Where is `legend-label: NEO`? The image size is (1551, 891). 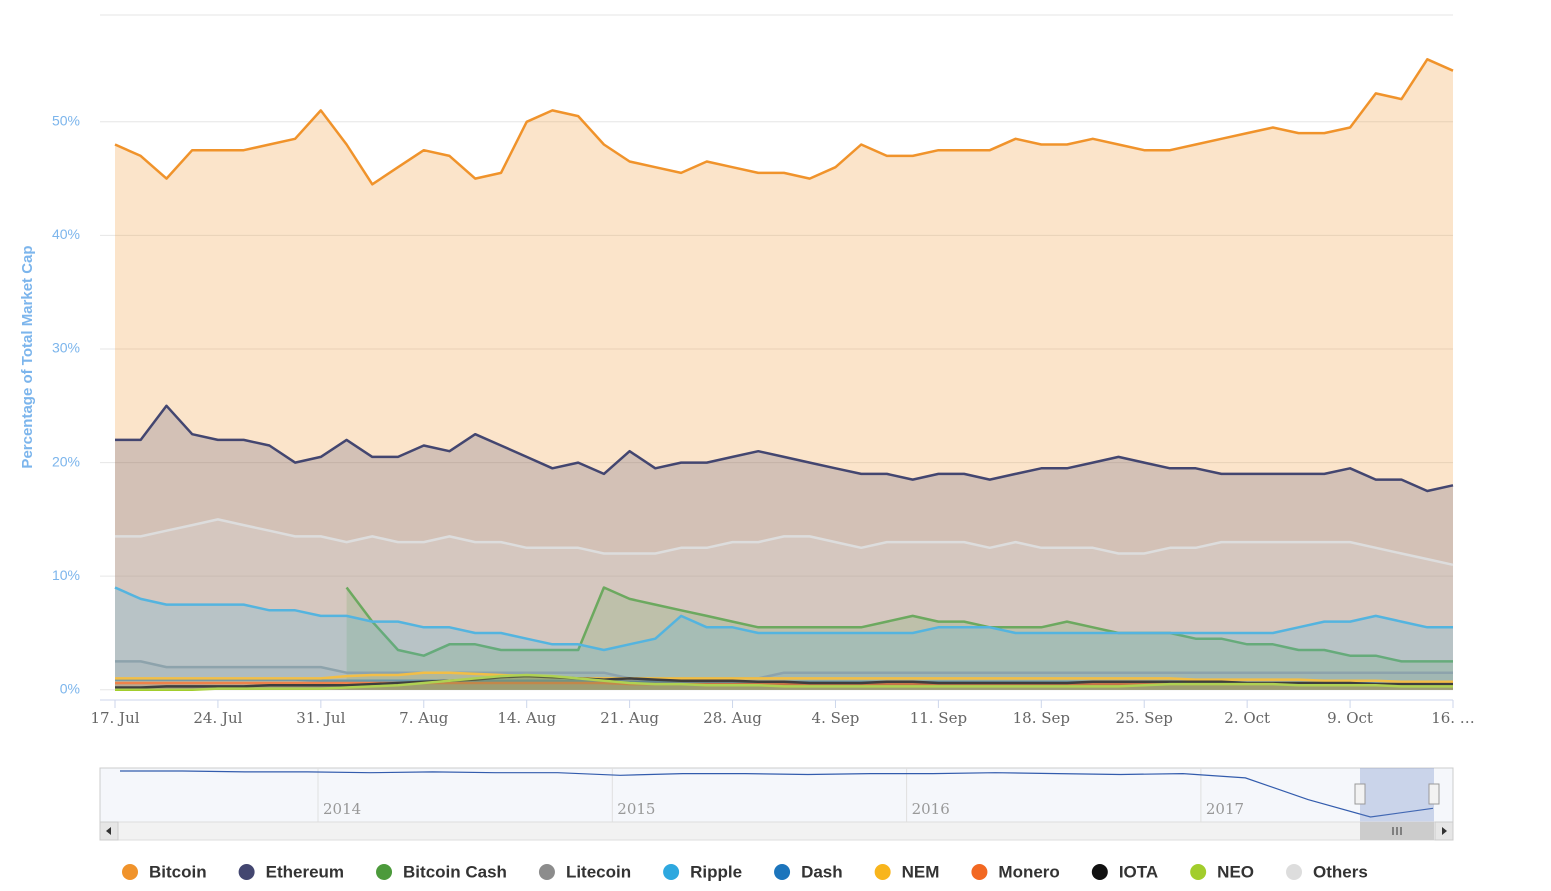 legend-label: NEO is located at coordinates (1235, 871).